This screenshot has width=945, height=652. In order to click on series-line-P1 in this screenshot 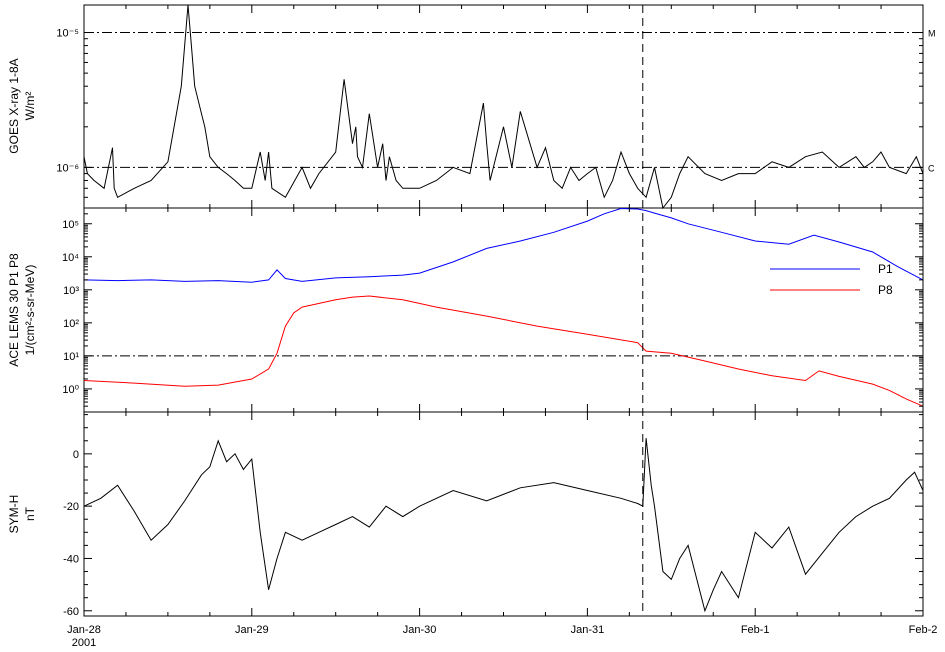, I will do `click(503, 245)`.